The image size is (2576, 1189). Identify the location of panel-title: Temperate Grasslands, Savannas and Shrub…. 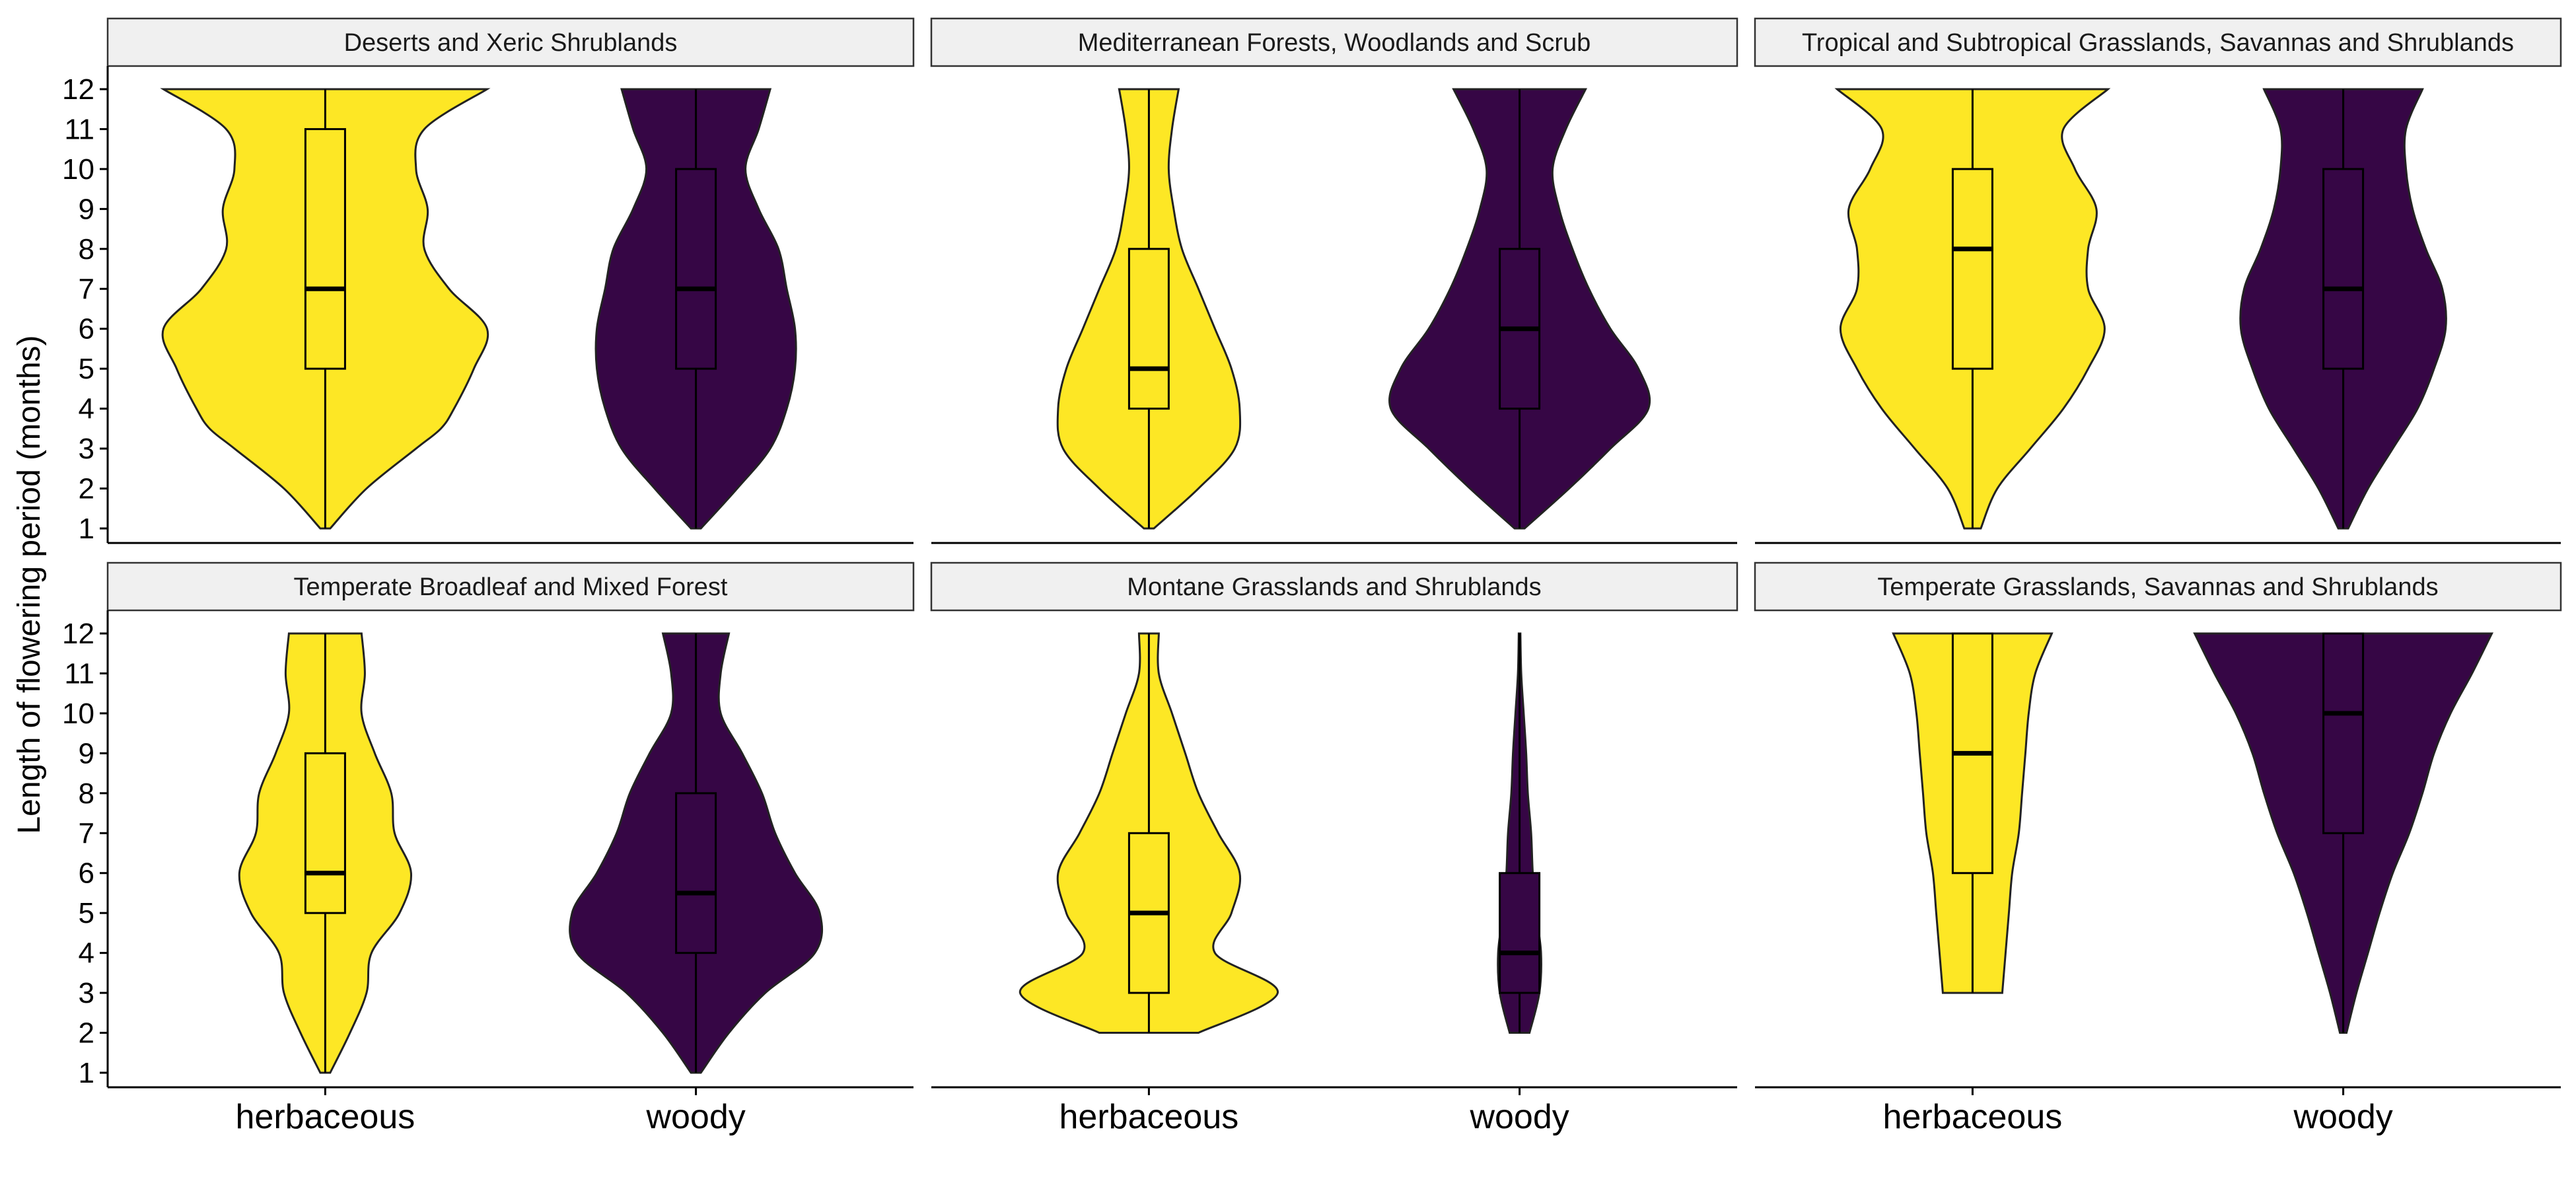
(2158, 587).